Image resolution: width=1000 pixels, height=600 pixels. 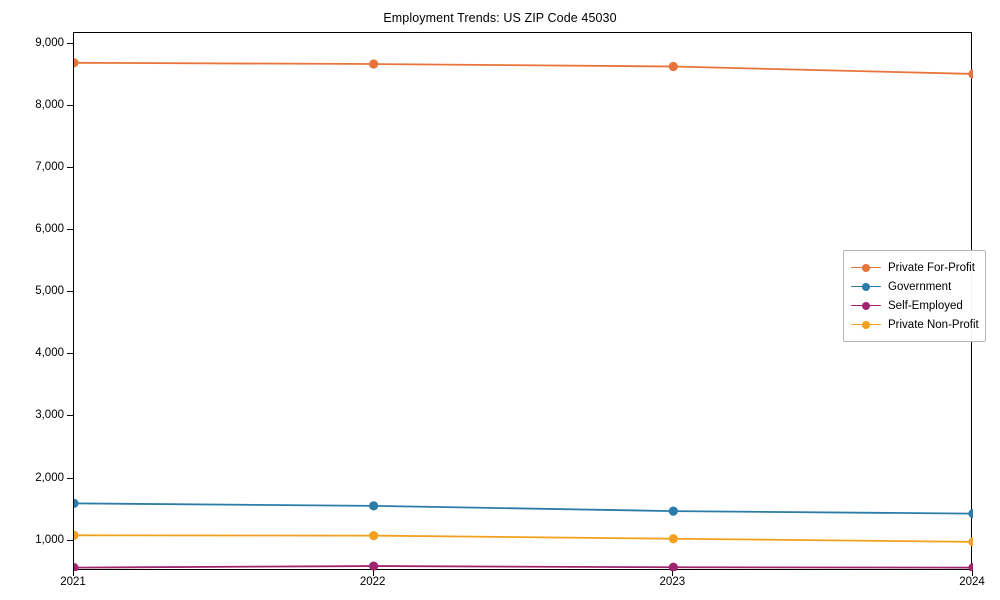 I want to click on y-axis-tick-label: 3,000, so click(x=49, y=415).